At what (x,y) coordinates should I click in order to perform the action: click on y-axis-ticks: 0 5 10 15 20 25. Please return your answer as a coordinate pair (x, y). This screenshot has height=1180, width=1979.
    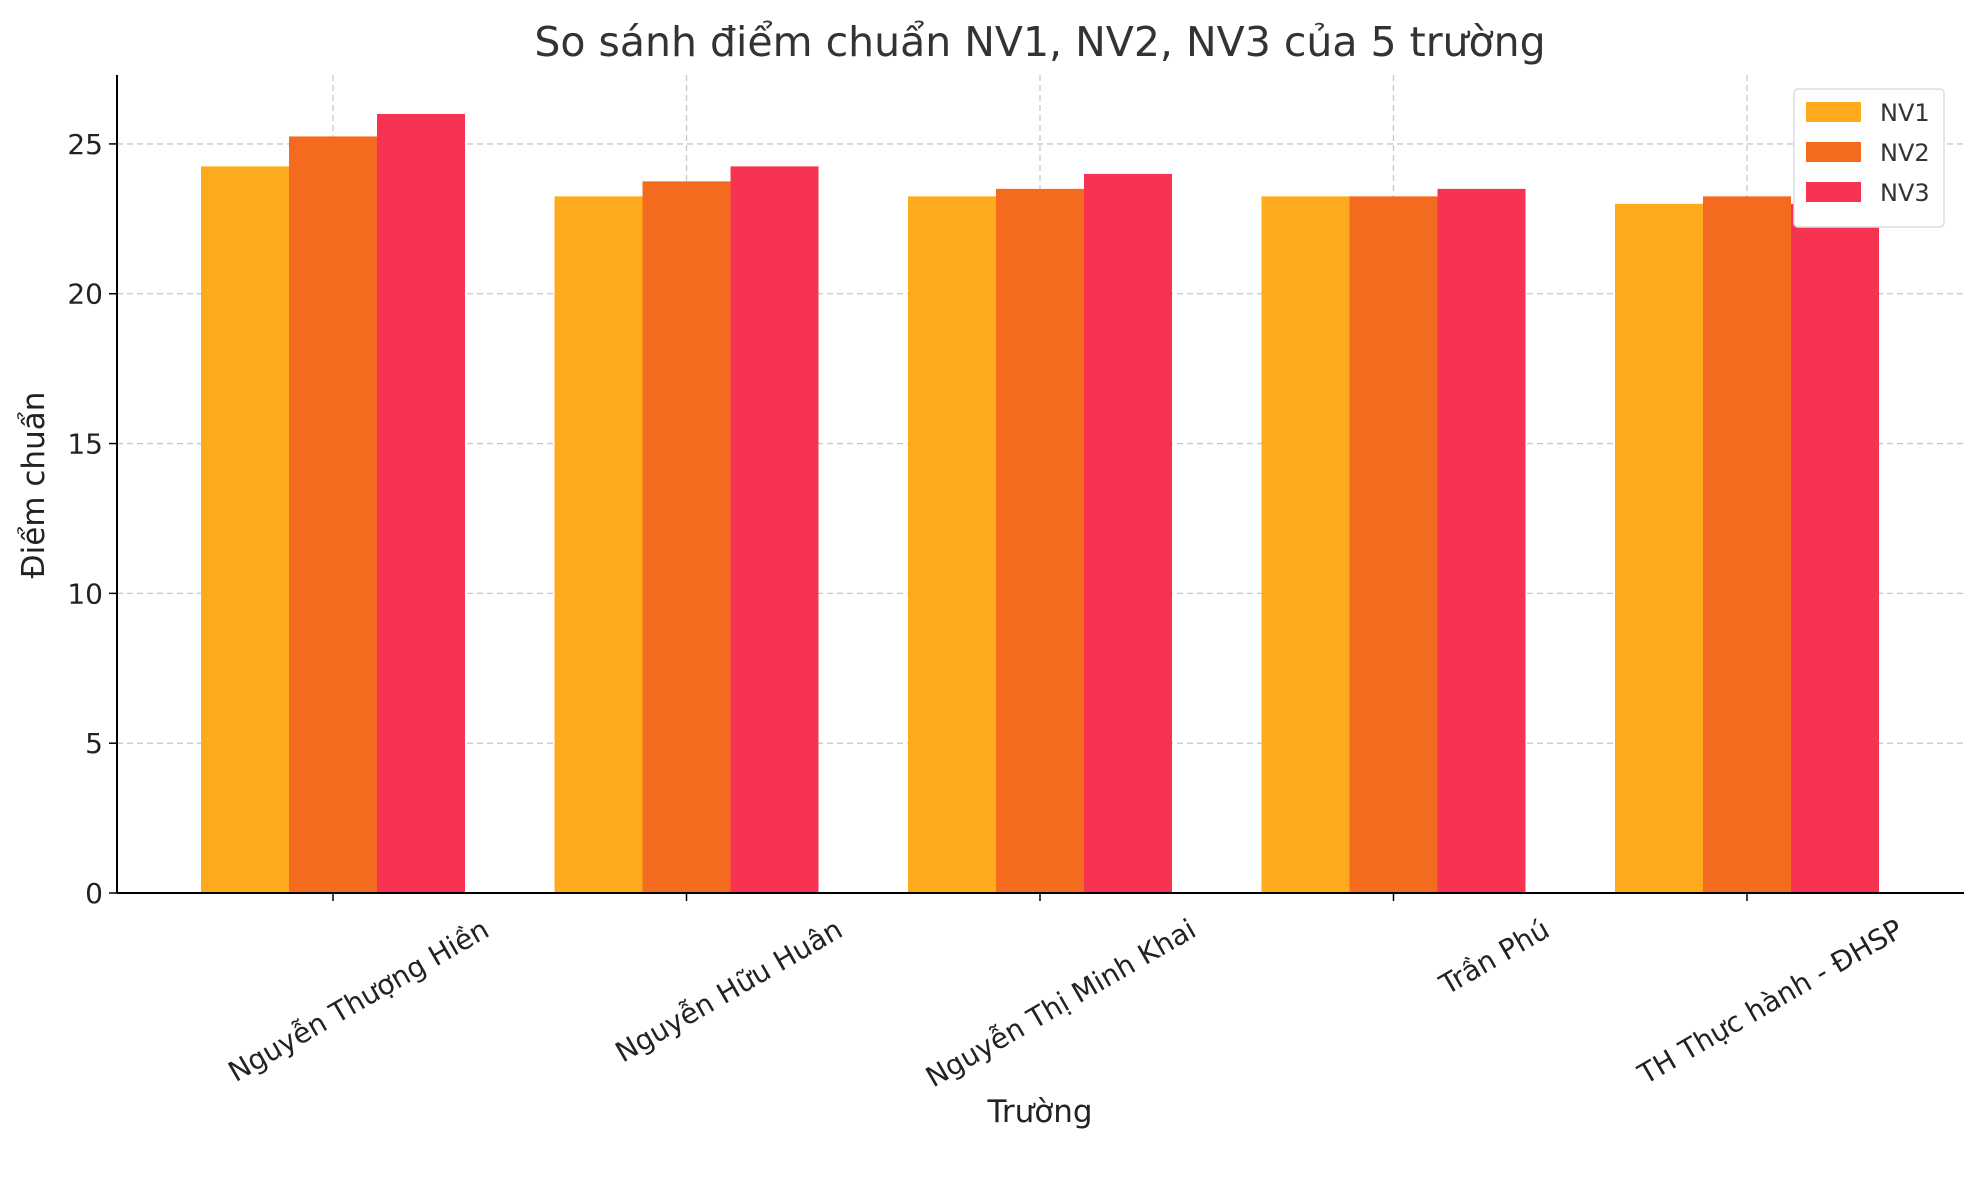
    Looking at the image, I should click on (92, 519).